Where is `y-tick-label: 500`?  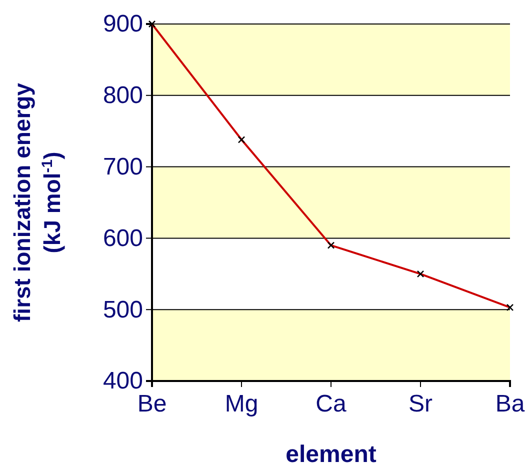 y-tick-label: 500 is located at coordinates (122, 310).